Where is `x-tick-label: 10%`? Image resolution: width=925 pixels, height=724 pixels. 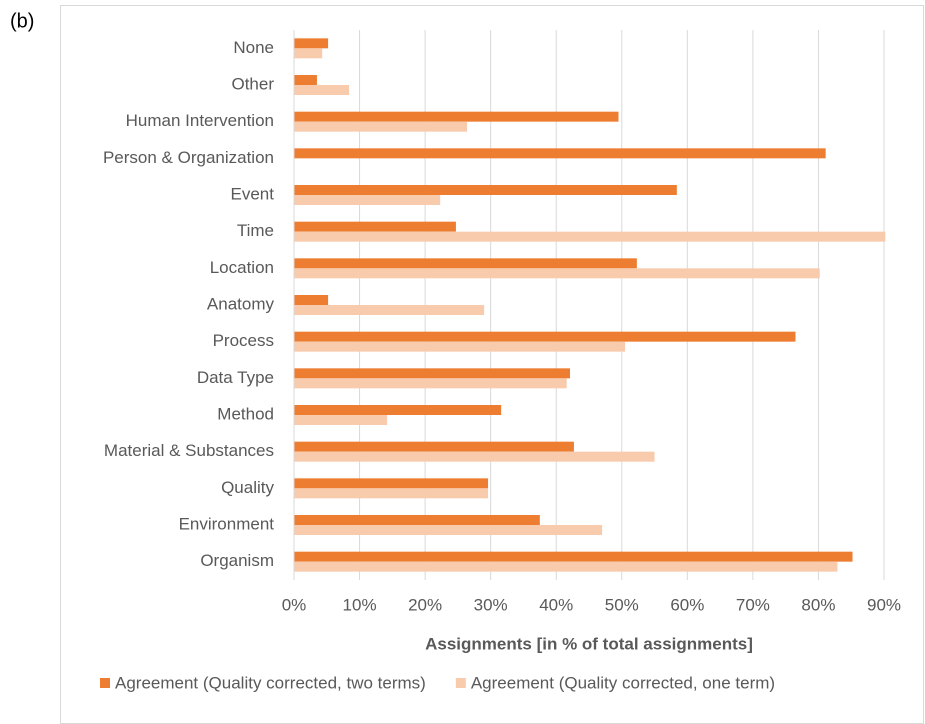 x-tick-label: 10% is located at coordinates (360, 604).